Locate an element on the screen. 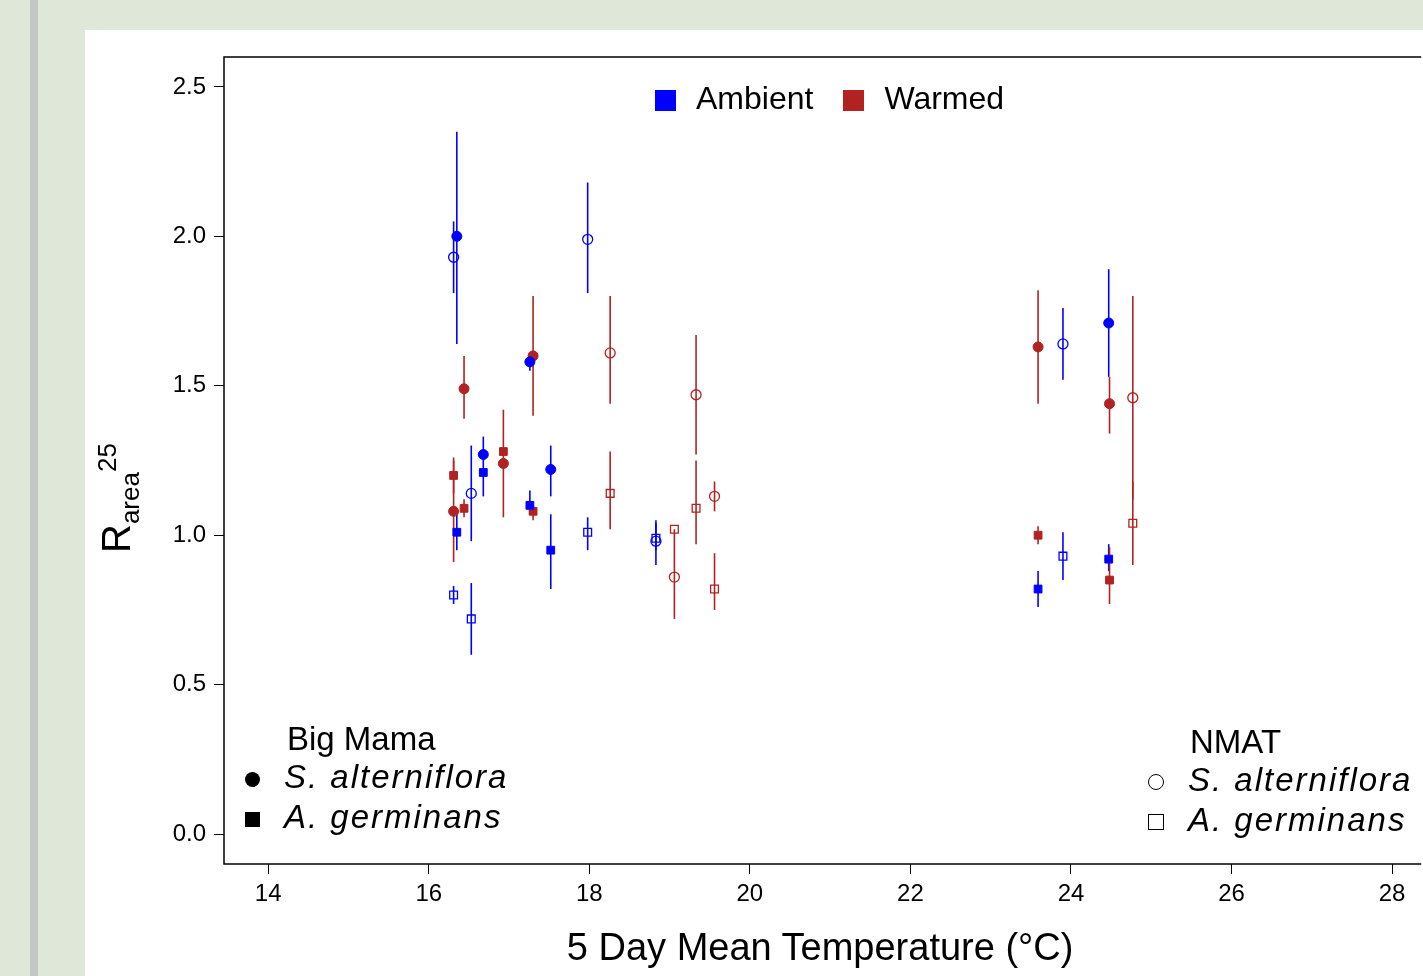  x-tick-label: 22 is located at coordinates (910, 893).